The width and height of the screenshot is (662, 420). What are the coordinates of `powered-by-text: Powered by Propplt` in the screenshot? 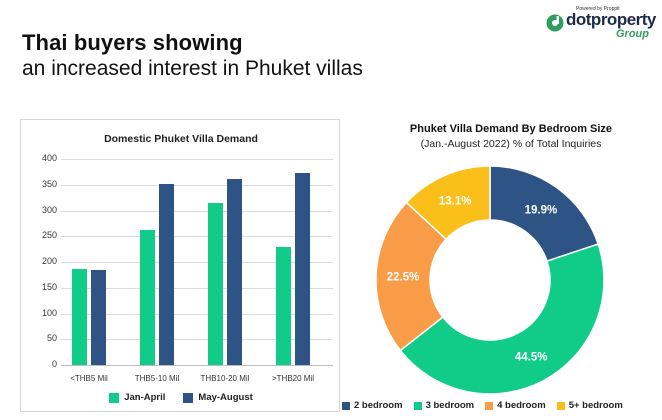 It's located at (598, 9).